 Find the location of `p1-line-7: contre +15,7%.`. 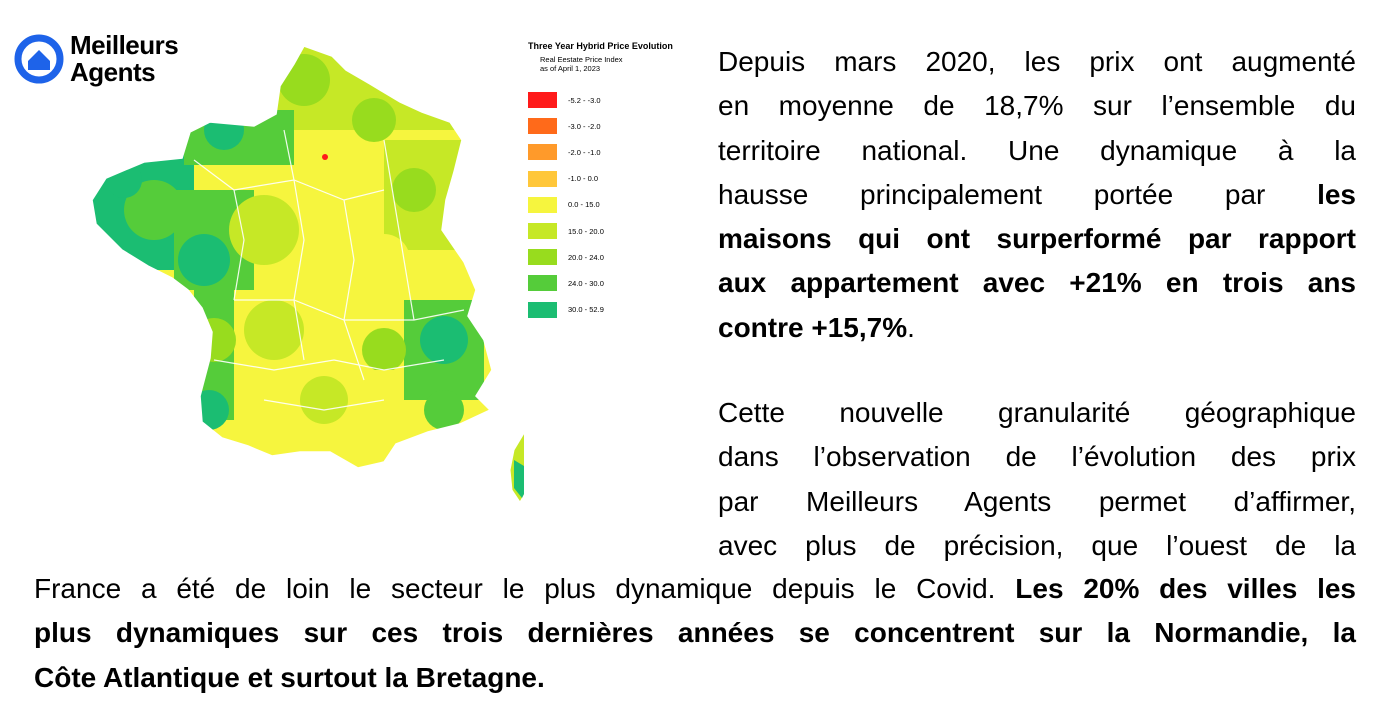

p1-line-7: contre +15,7%. is located at coordinates (1037, 328).